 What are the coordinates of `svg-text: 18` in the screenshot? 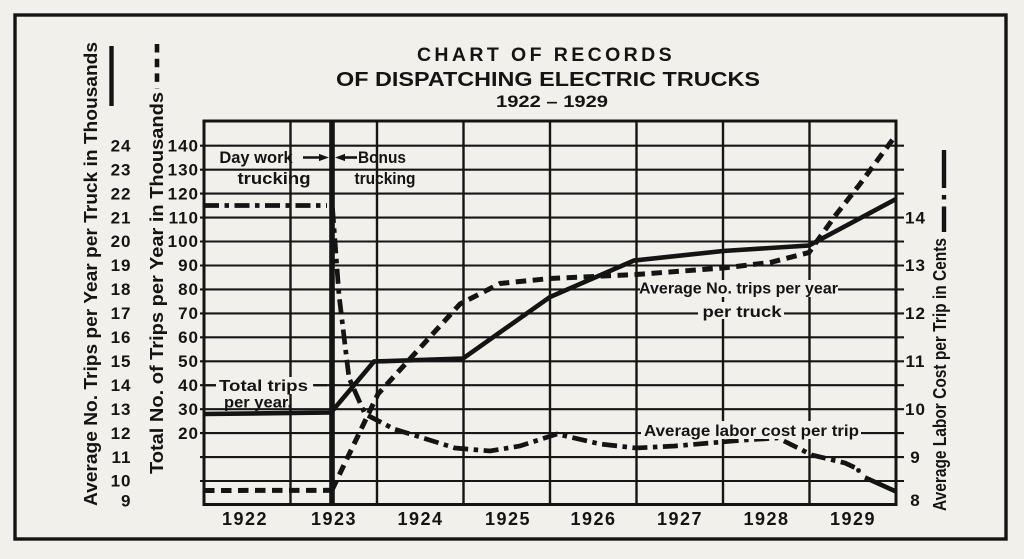 It's located at (121, 289).